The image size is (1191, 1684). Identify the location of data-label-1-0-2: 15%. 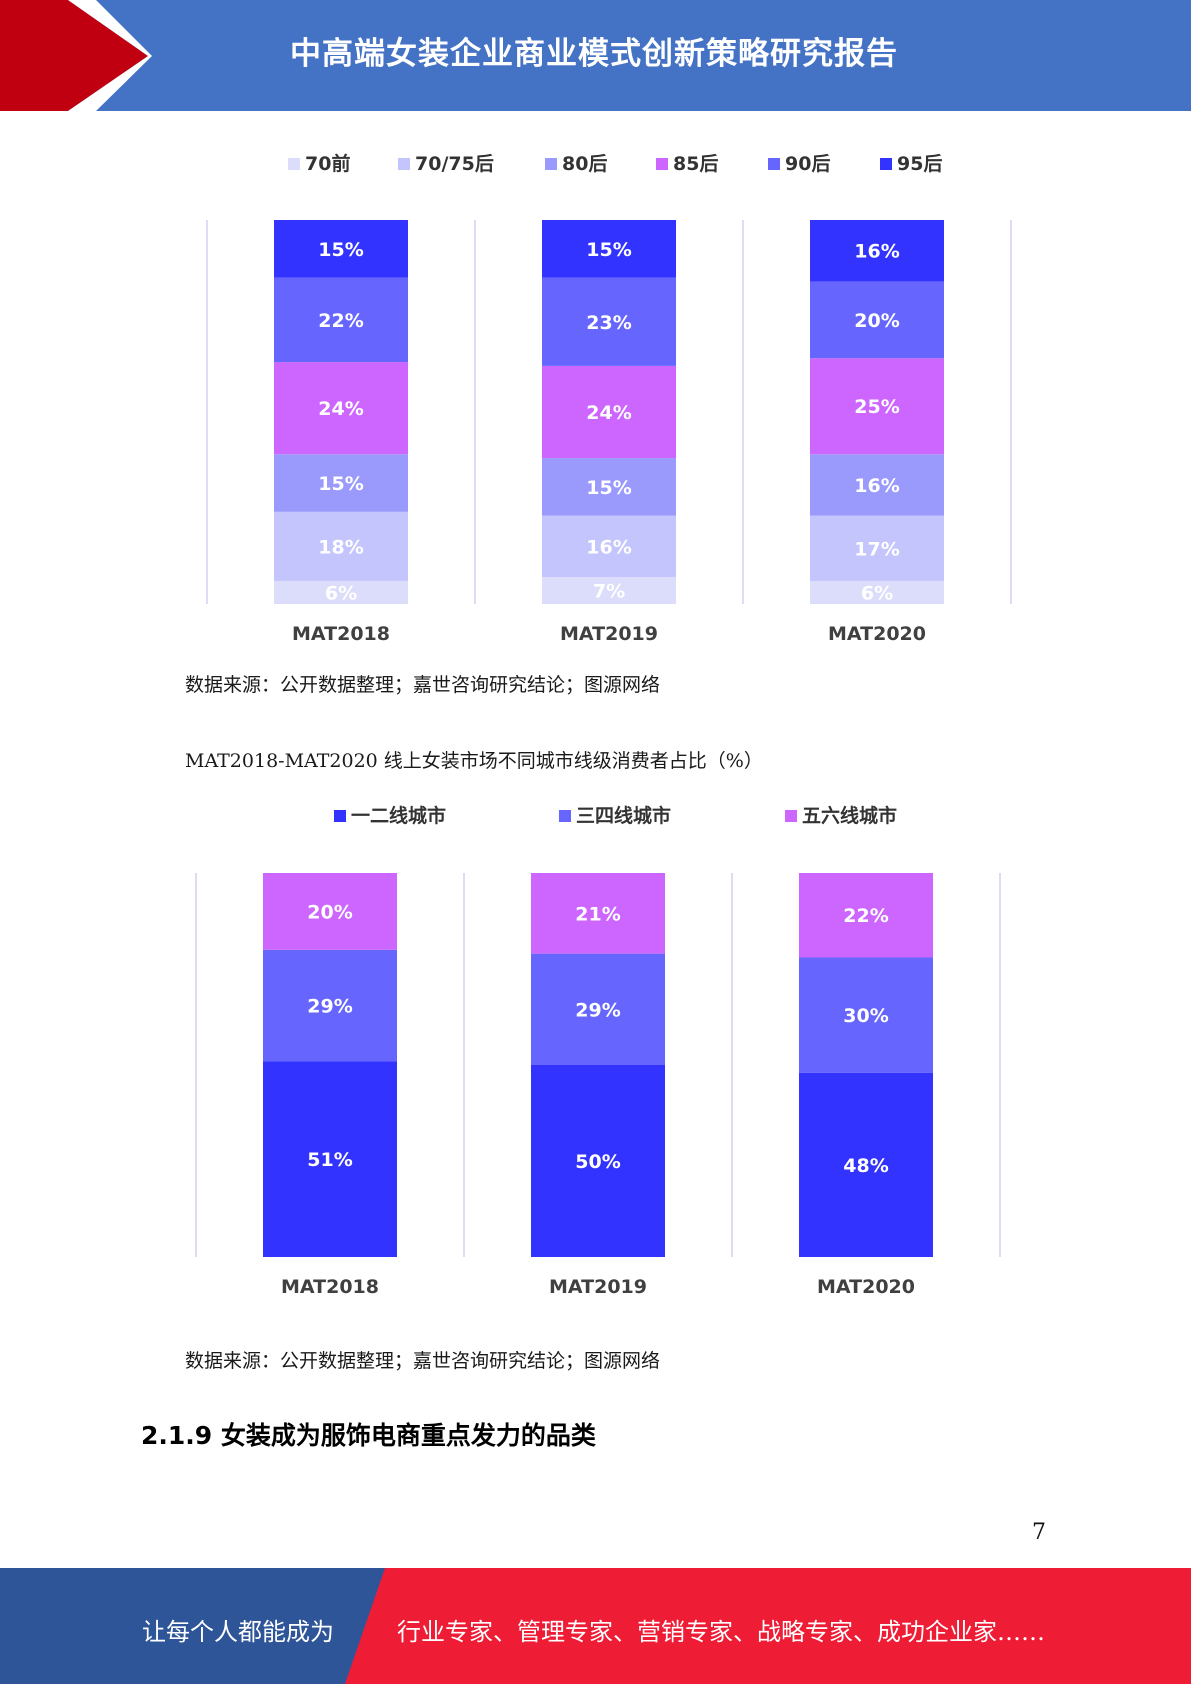
(340, 484).